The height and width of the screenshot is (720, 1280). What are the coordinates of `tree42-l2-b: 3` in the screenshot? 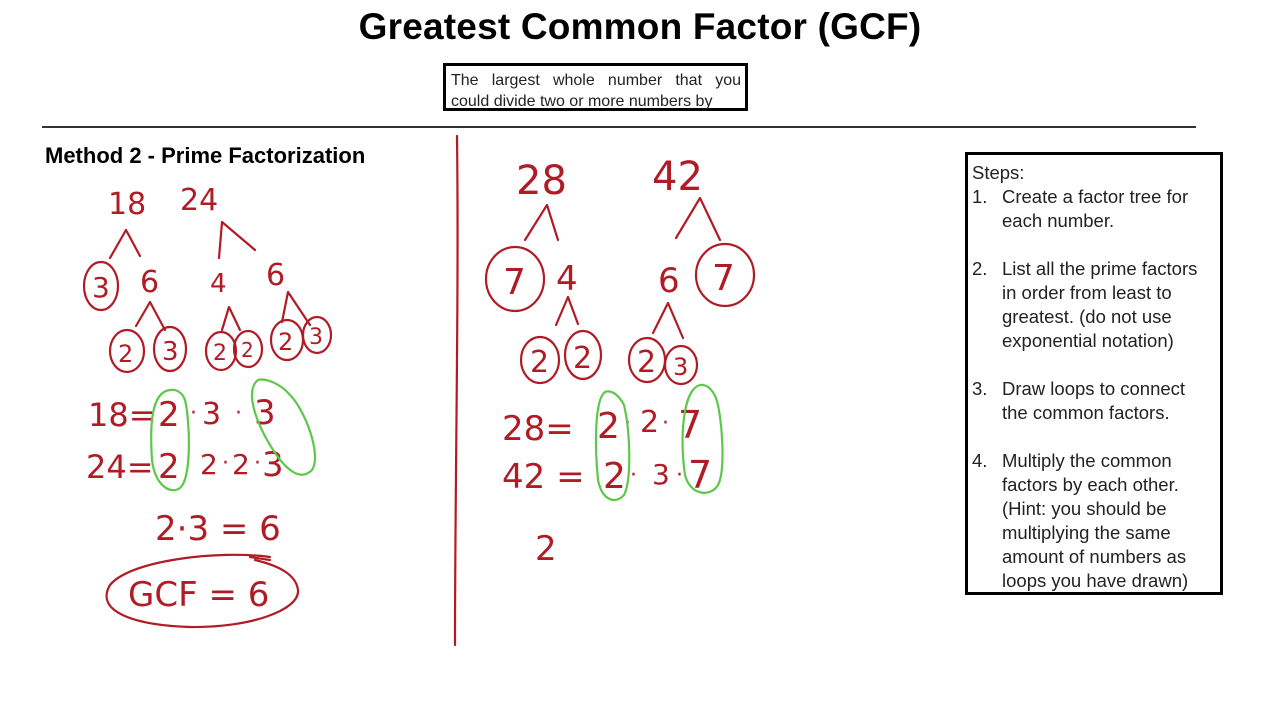 It's located at (680, 367).